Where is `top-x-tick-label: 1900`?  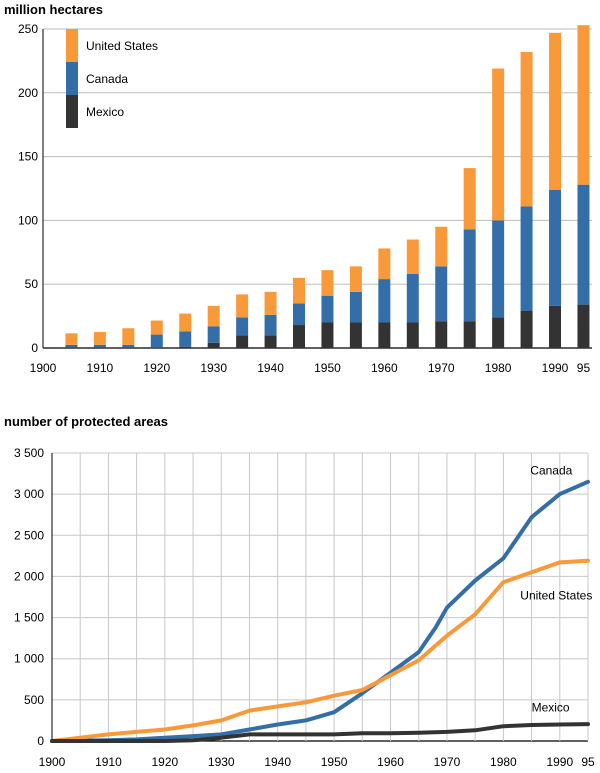 top-x-tick-label: 1900 is located at coordinates (43, 368).